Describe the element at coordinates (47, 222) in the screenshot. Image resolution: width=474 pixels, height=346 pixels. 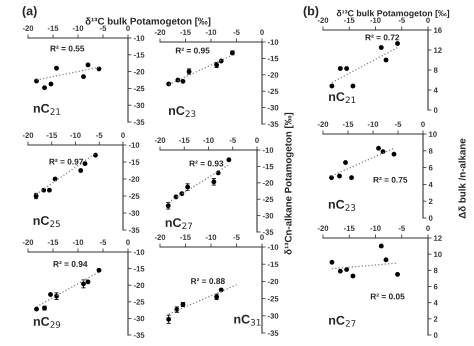
I see `annotation: nC$_{25}$` at that location.